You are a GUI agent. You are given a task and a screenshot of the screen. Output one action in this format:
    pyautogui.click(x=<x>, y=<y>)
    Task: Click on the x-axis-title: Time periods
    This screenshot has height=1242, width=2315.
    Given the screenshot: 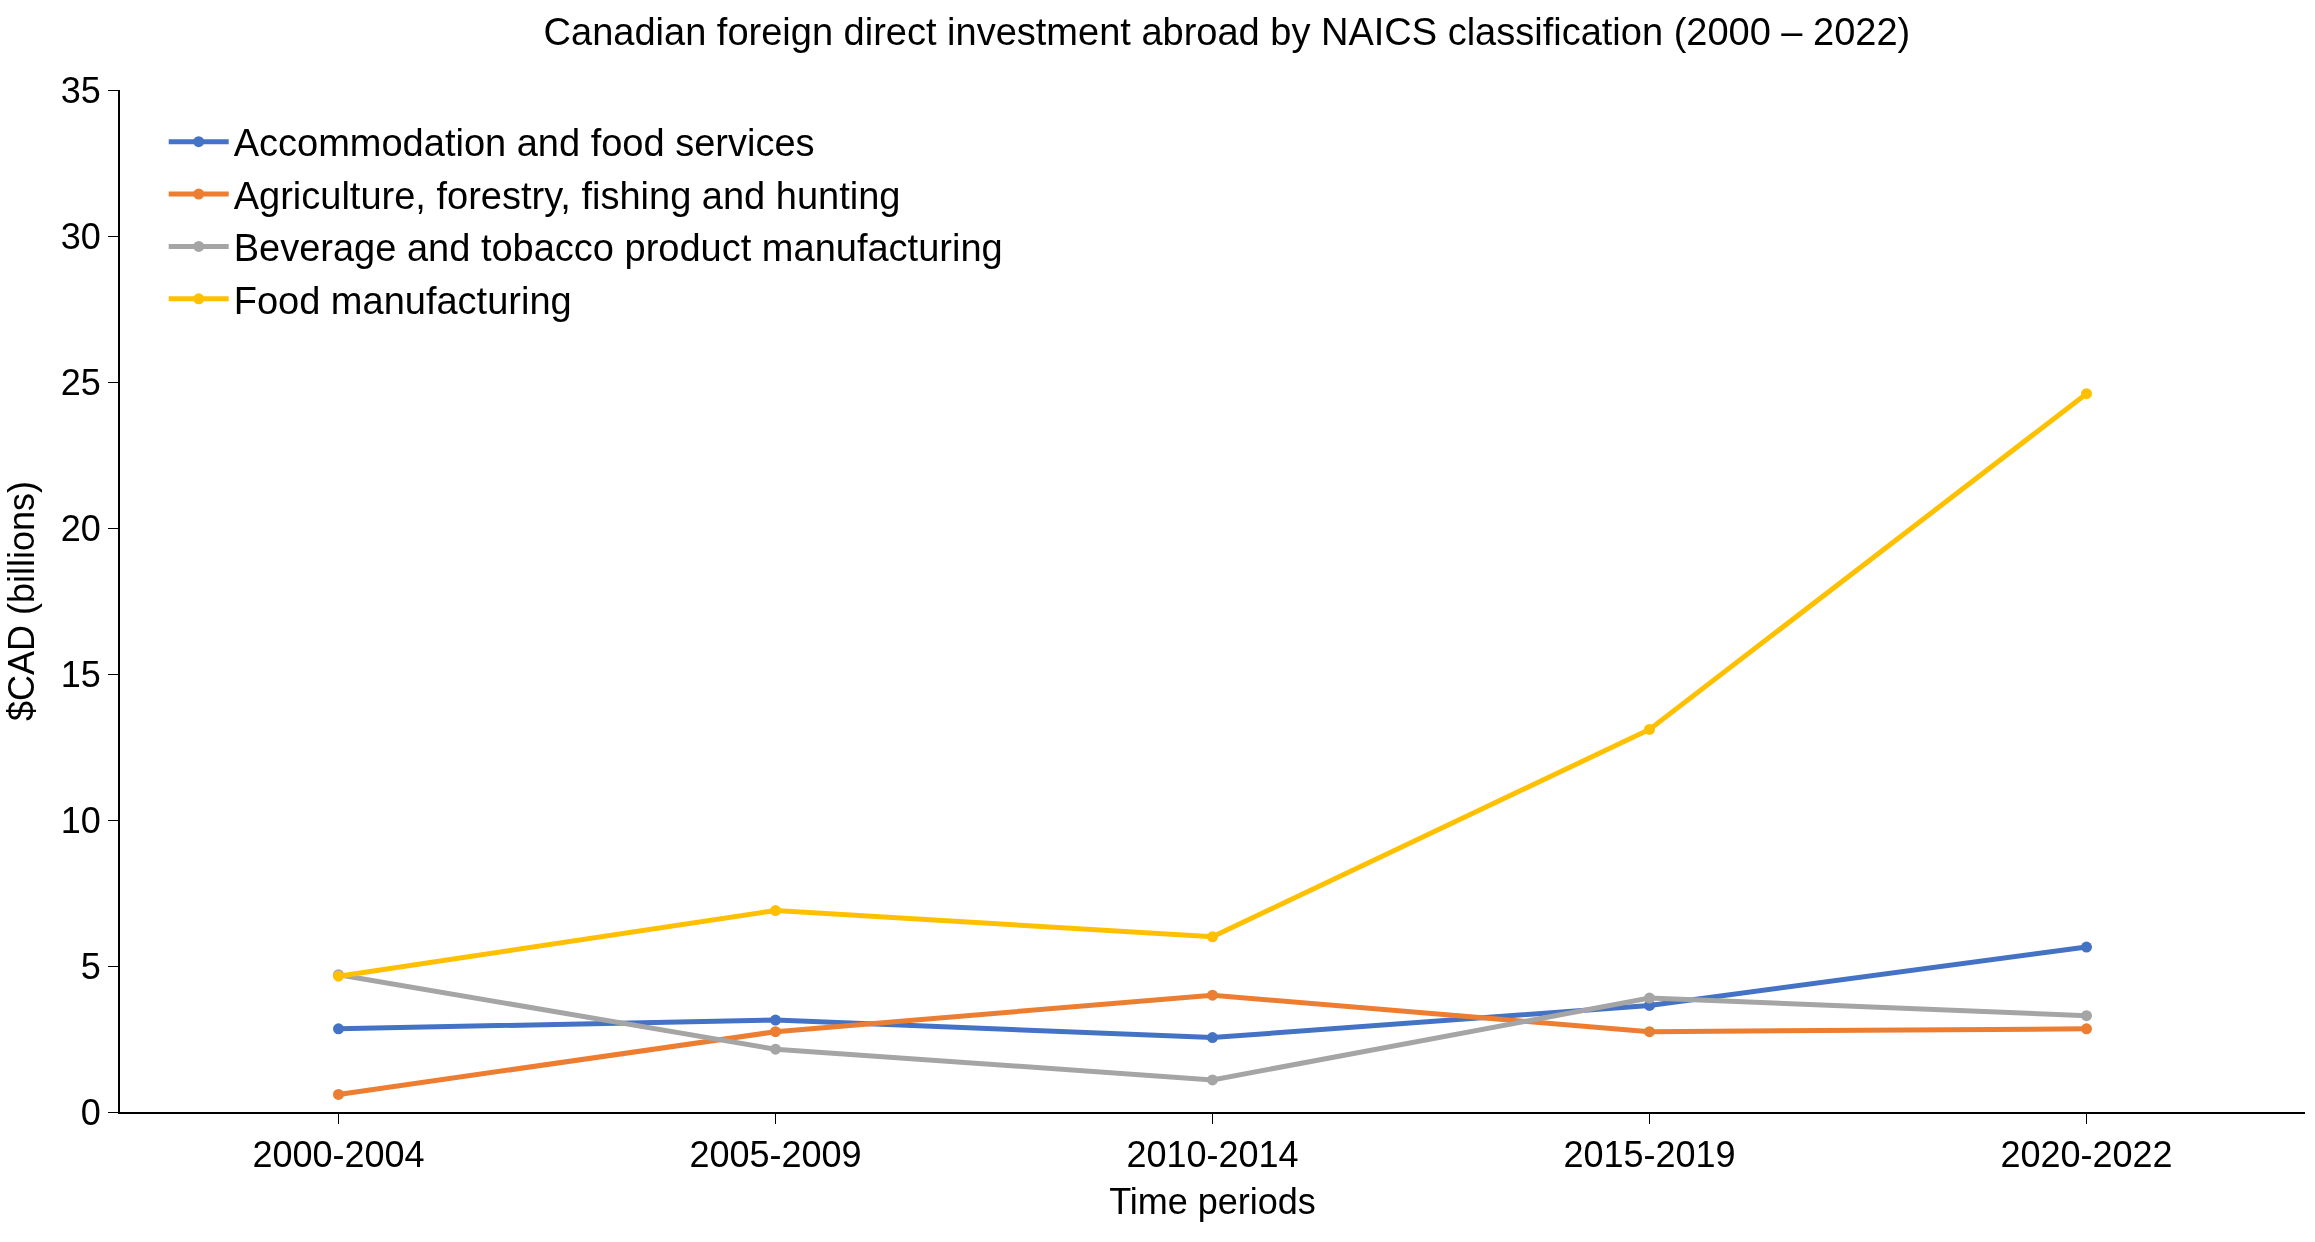 What is the action you would take?
    pyautogui.click(x=1212, y=1202)
    